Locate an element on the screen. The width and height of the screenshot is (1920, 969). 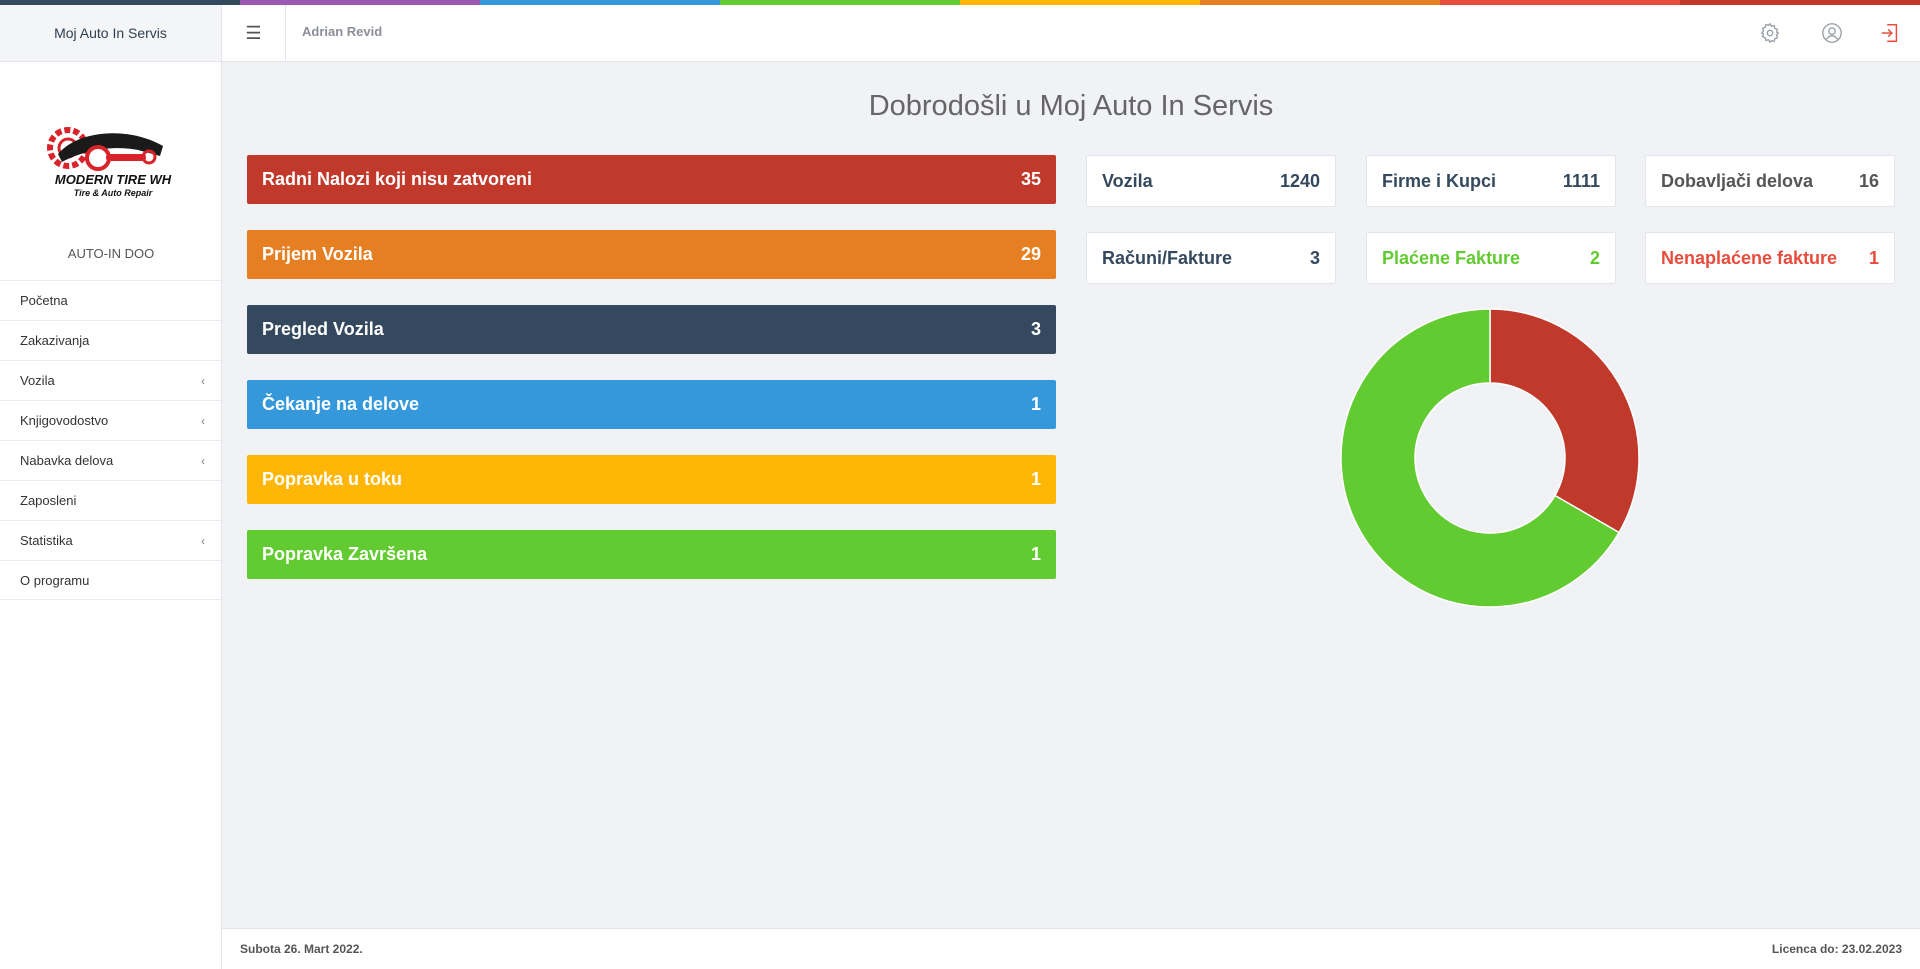
user-name: Adrian Revid is located at coordinates (342, 31).